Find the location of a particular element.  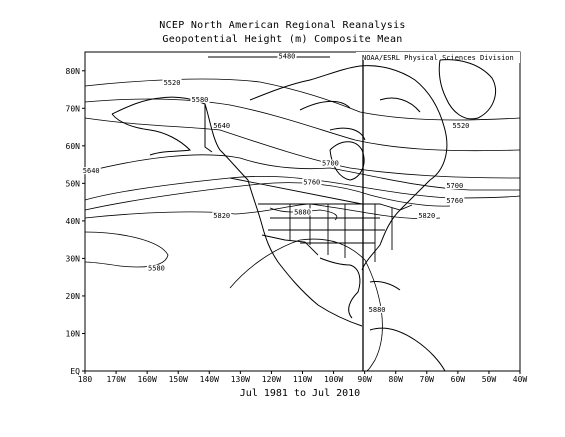

hudson-bay-outline is located at coordinates (347, 161).